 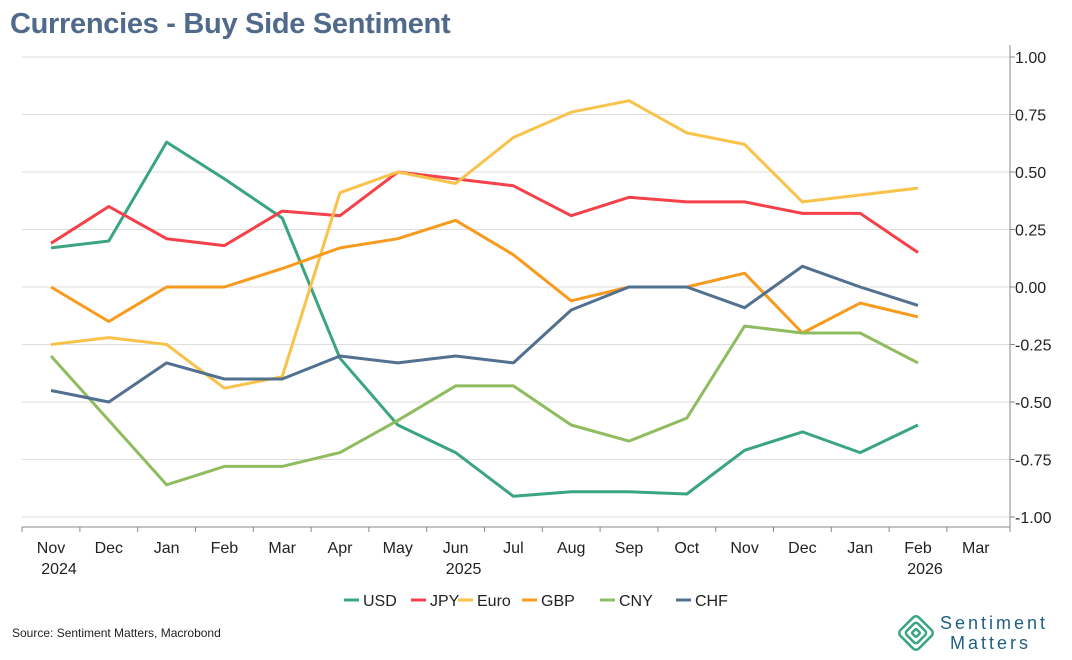 What do you see at coordinates (513, 548) in the screenshot?
I see `x-tick-label: Jul` at bounding box center [513, 548].